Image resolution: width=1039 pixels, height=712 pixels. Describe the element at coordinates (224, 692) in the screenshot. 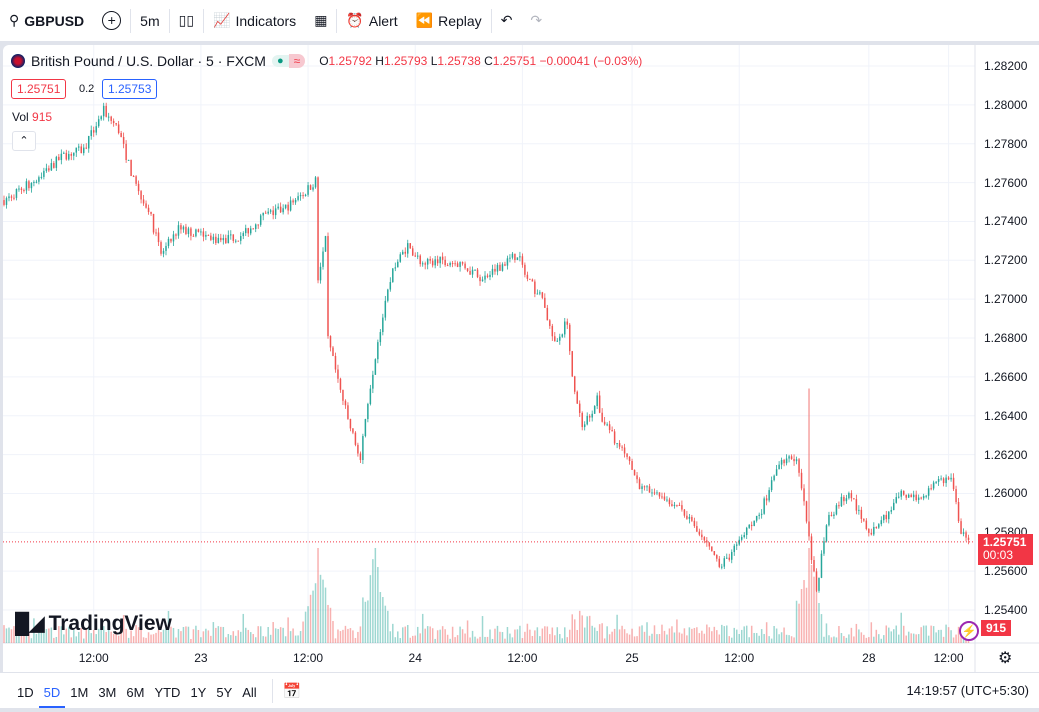

I see `range-5y: 5Y` at that location.